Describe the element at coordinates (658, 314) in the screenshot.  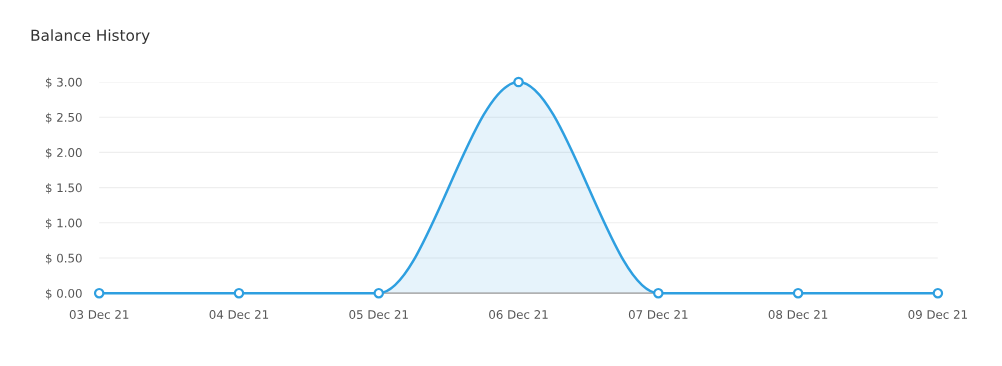
I see `x-tick-label: 07 Dec 21` at that location.